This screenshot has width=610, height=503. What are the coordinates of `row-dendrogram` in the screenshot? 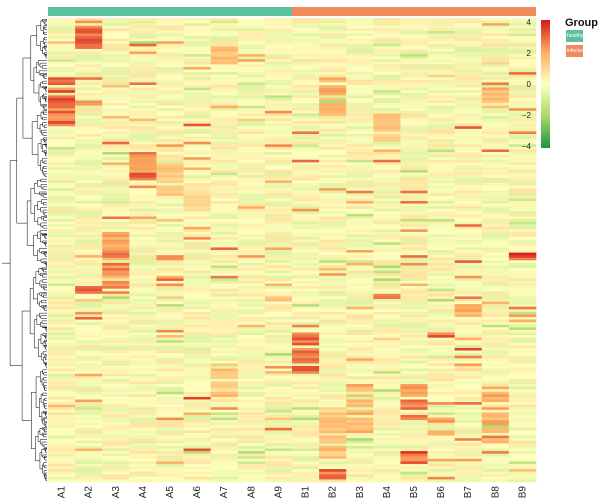 It's located at (24, 250).